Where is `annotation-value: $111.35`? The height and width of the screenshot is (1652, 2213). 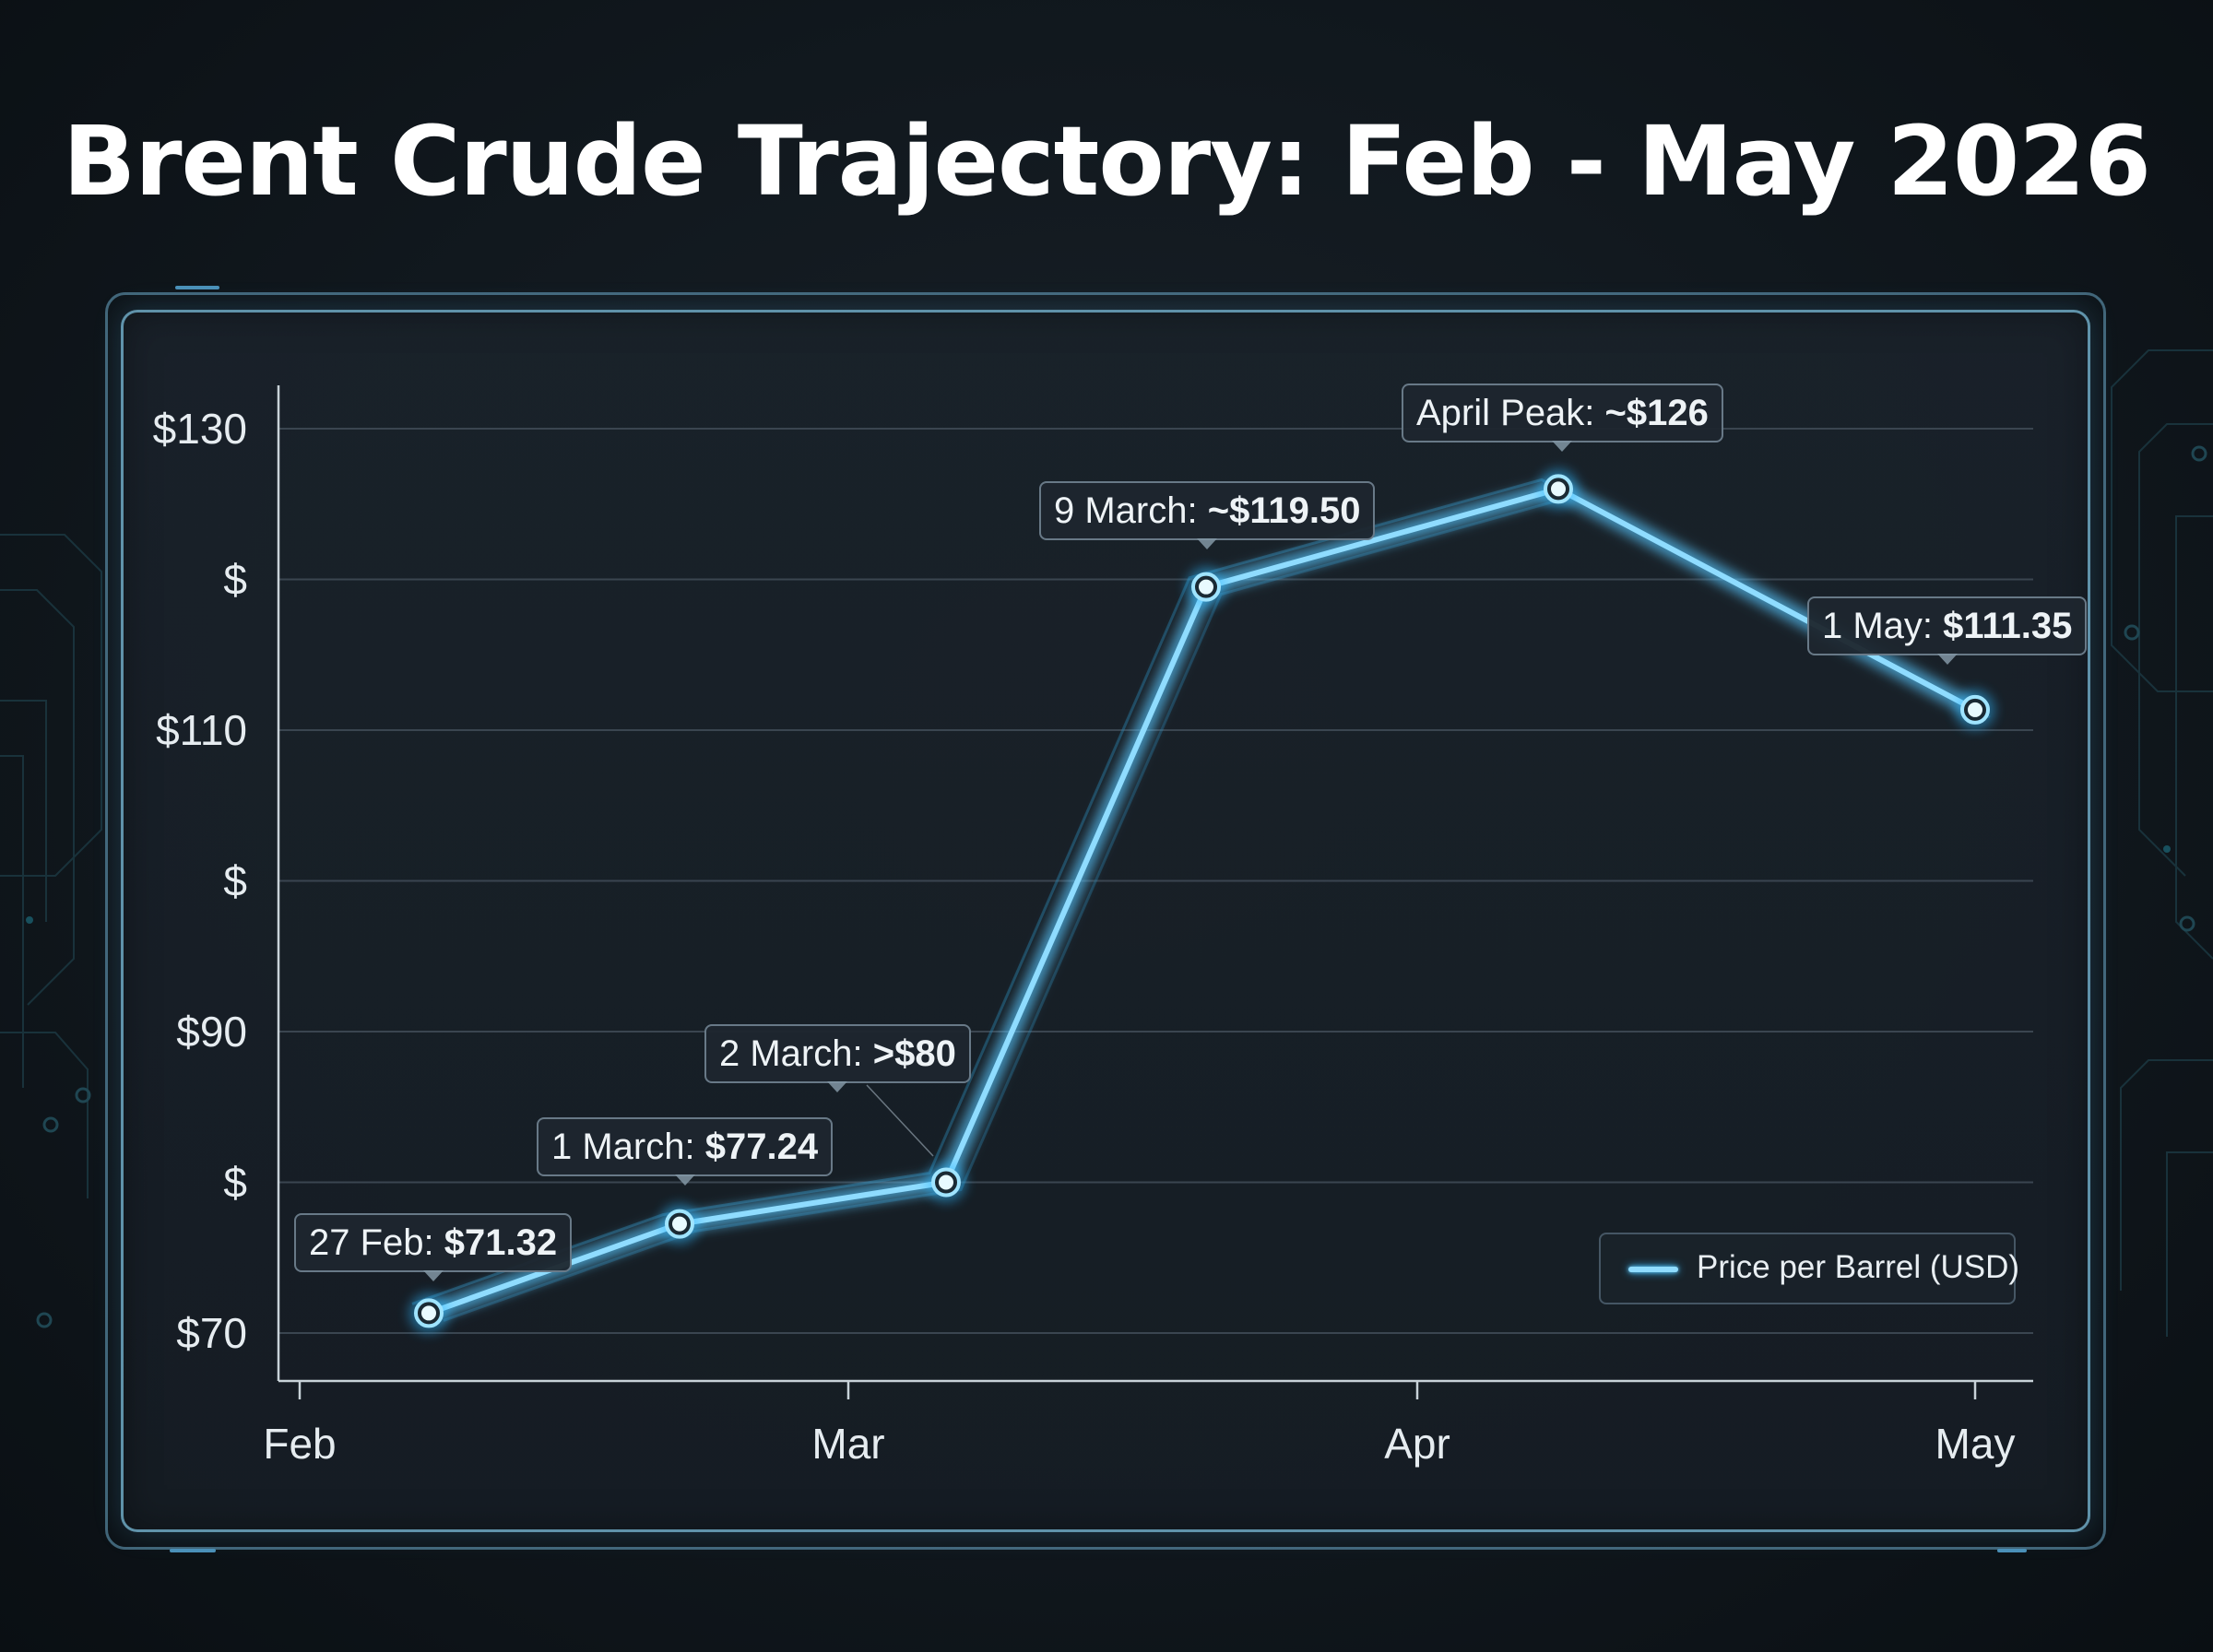 annotation-value: $111.35 is located at coordinates (2008, 626).